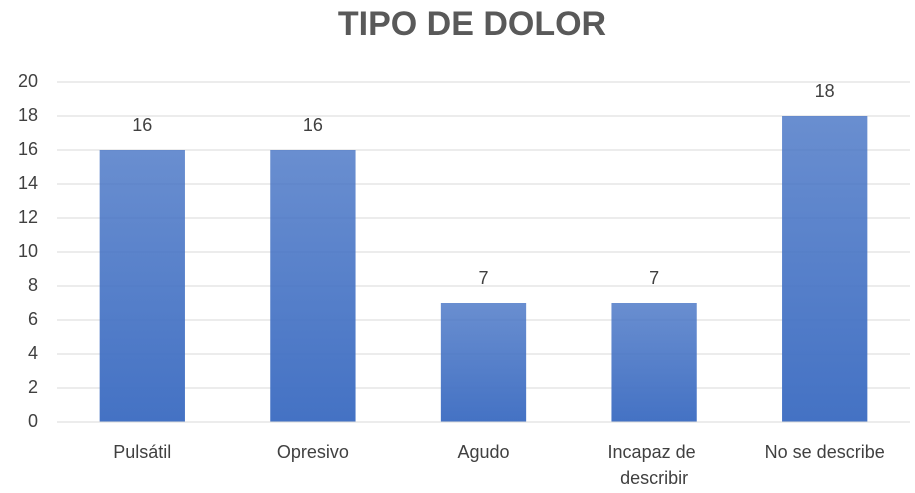 Image resolution: width=915 pixels, height=493 pixels. Describe the element at coordinates (33, 421) in the screenshot. I see `y-tick-label: 0` at that location.